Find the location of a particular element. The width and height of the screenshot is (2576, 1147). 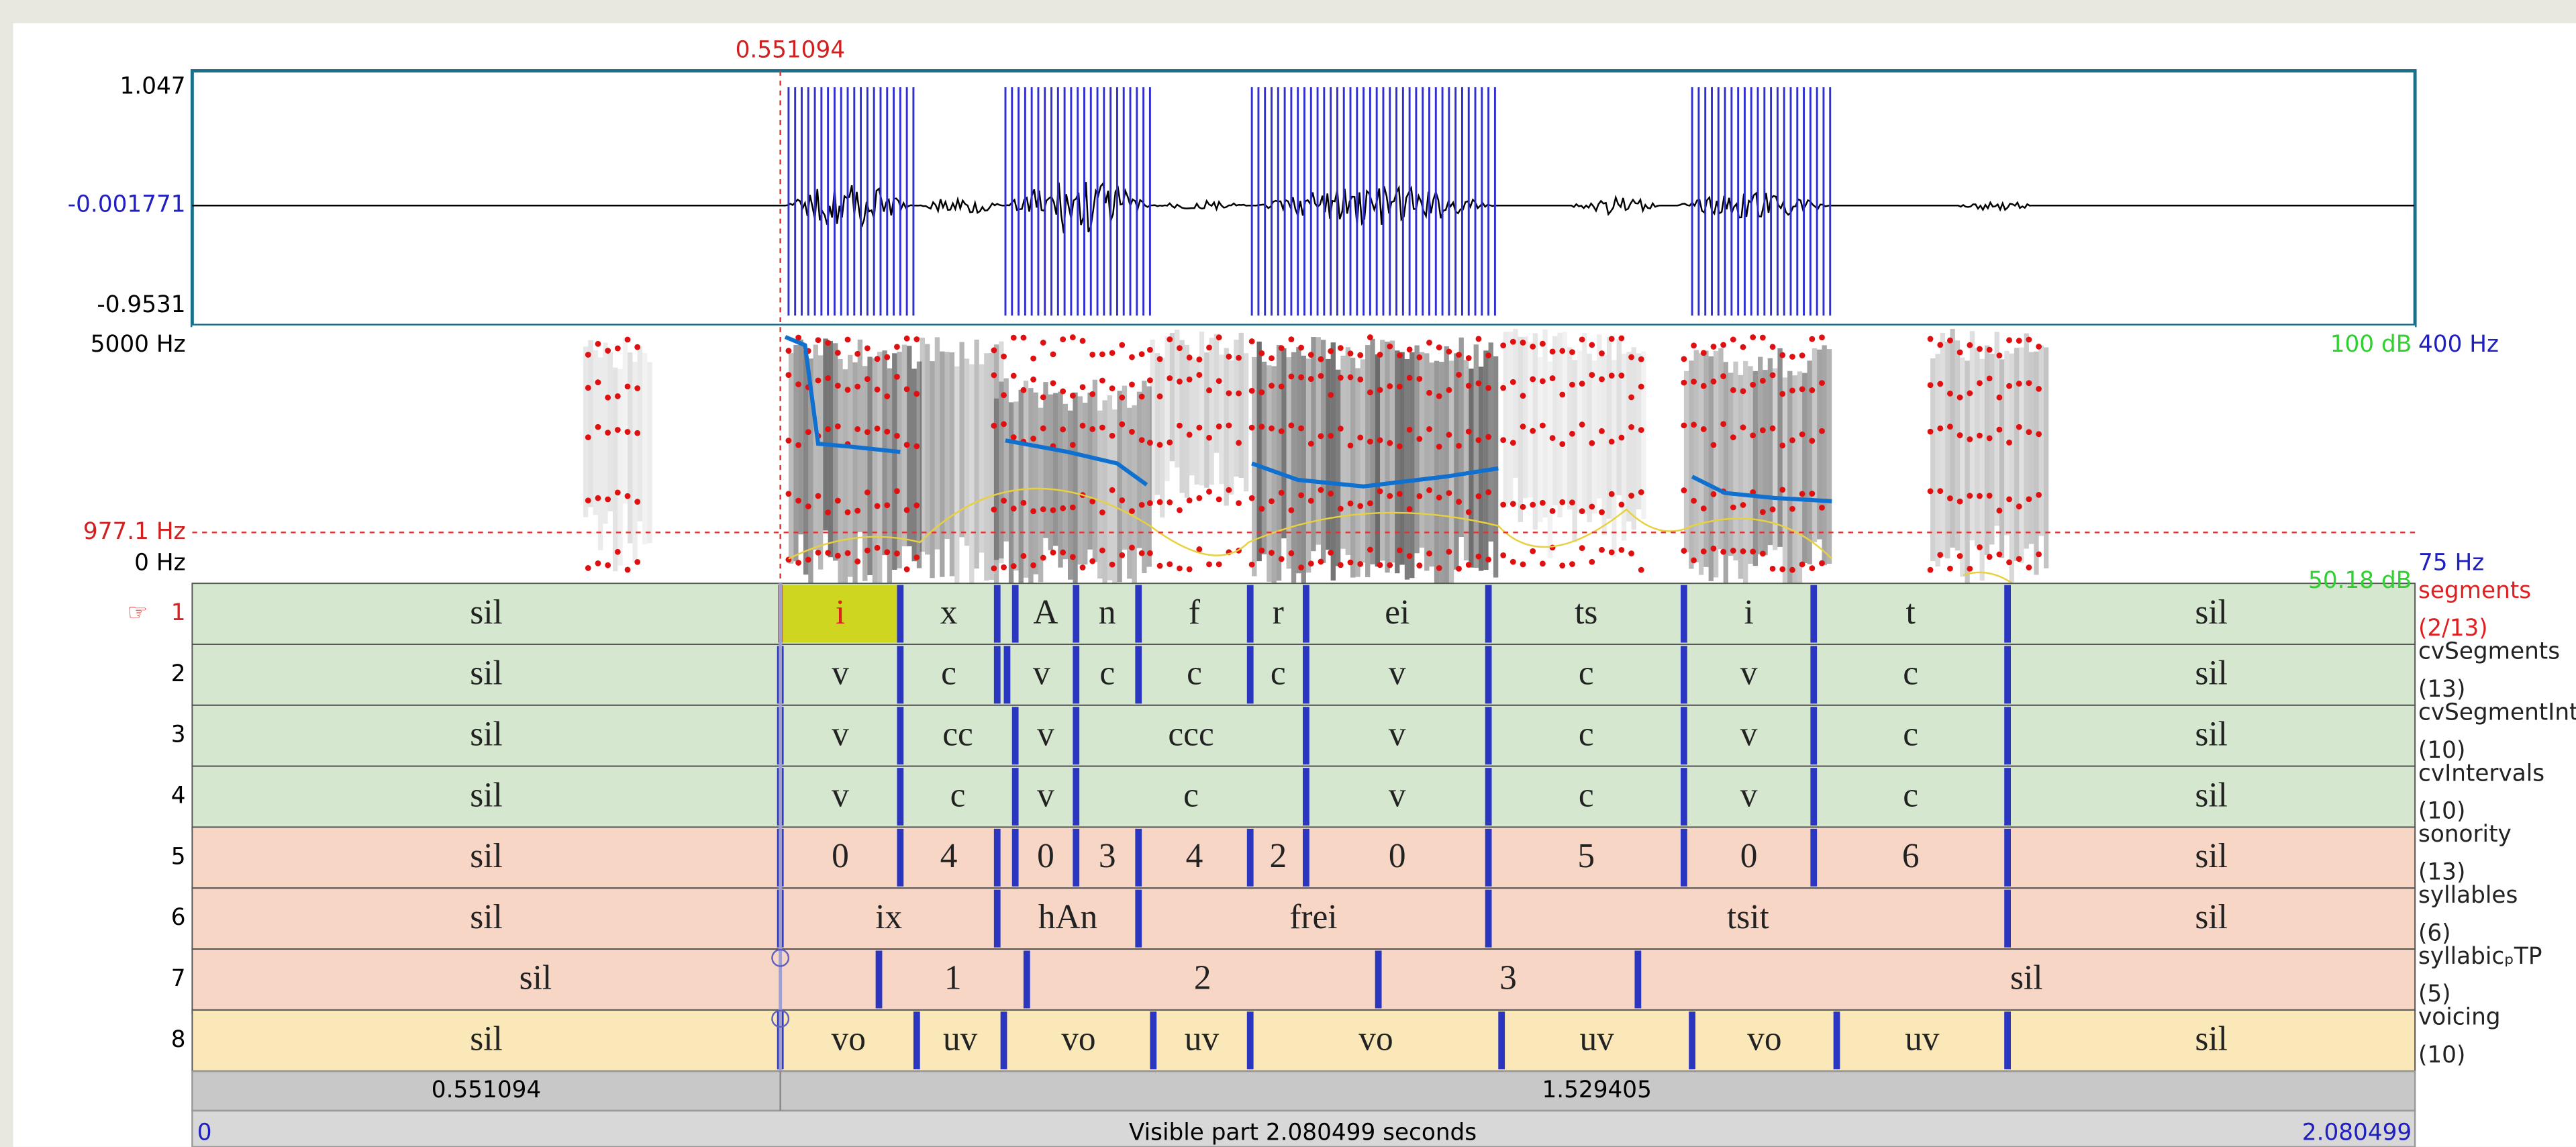

interval-label: tsit is located at coordinates (1748, 917).